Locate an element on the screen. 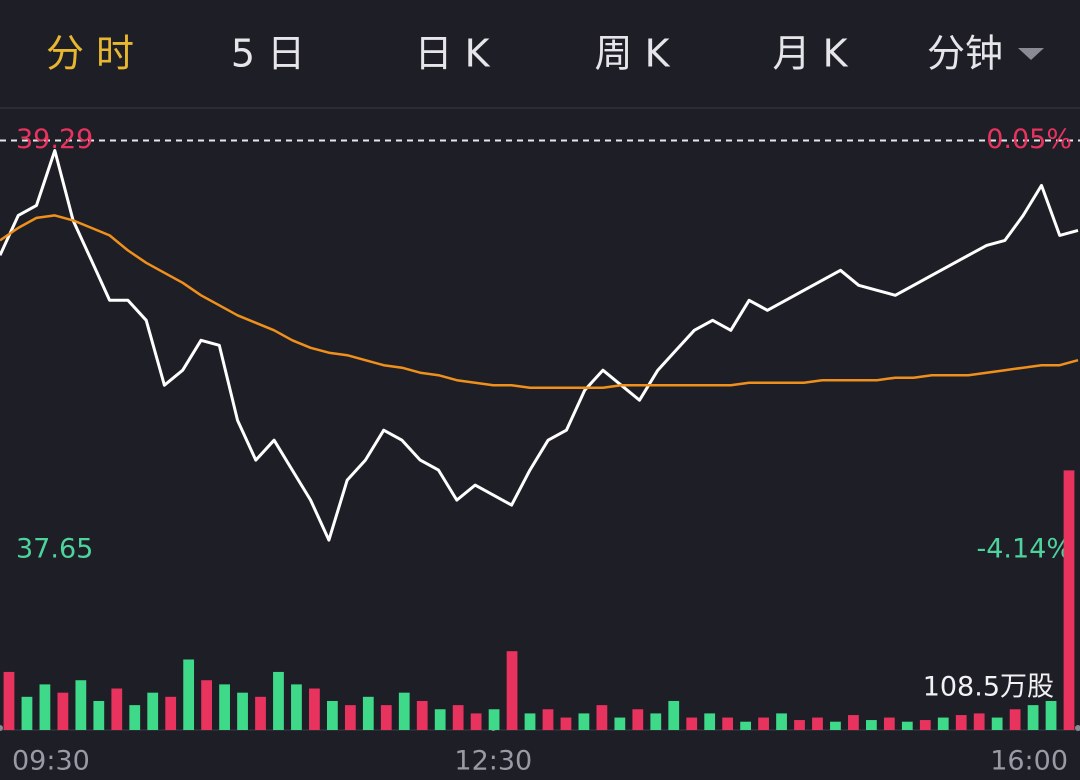 This screenshot has width=1080, height=780. tab: 月 K is located at coordinates (811, 54).